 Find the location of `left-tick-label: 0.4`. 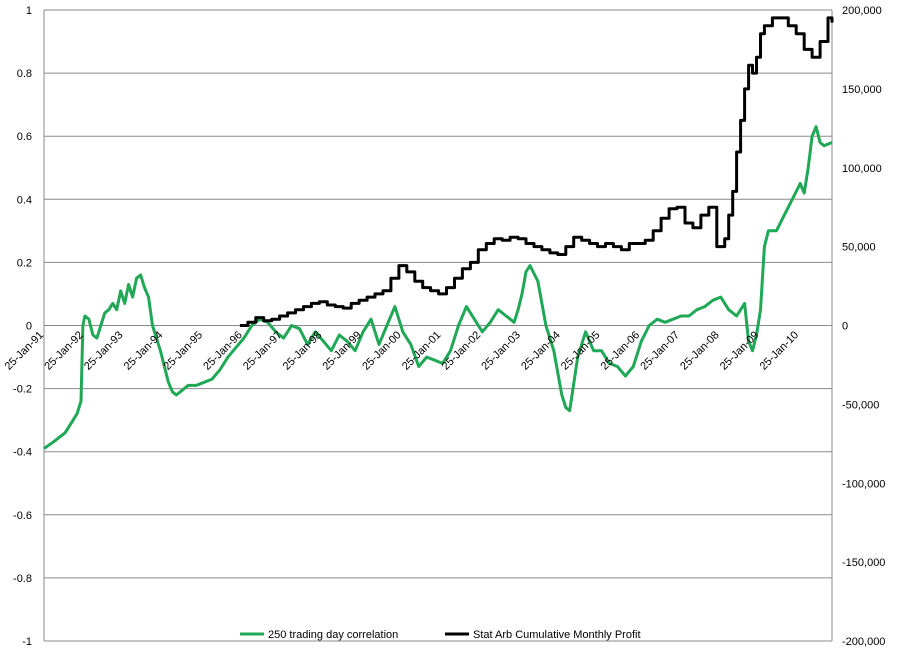

left-tick-label: 0.4 is located at coordinates (24, 200).